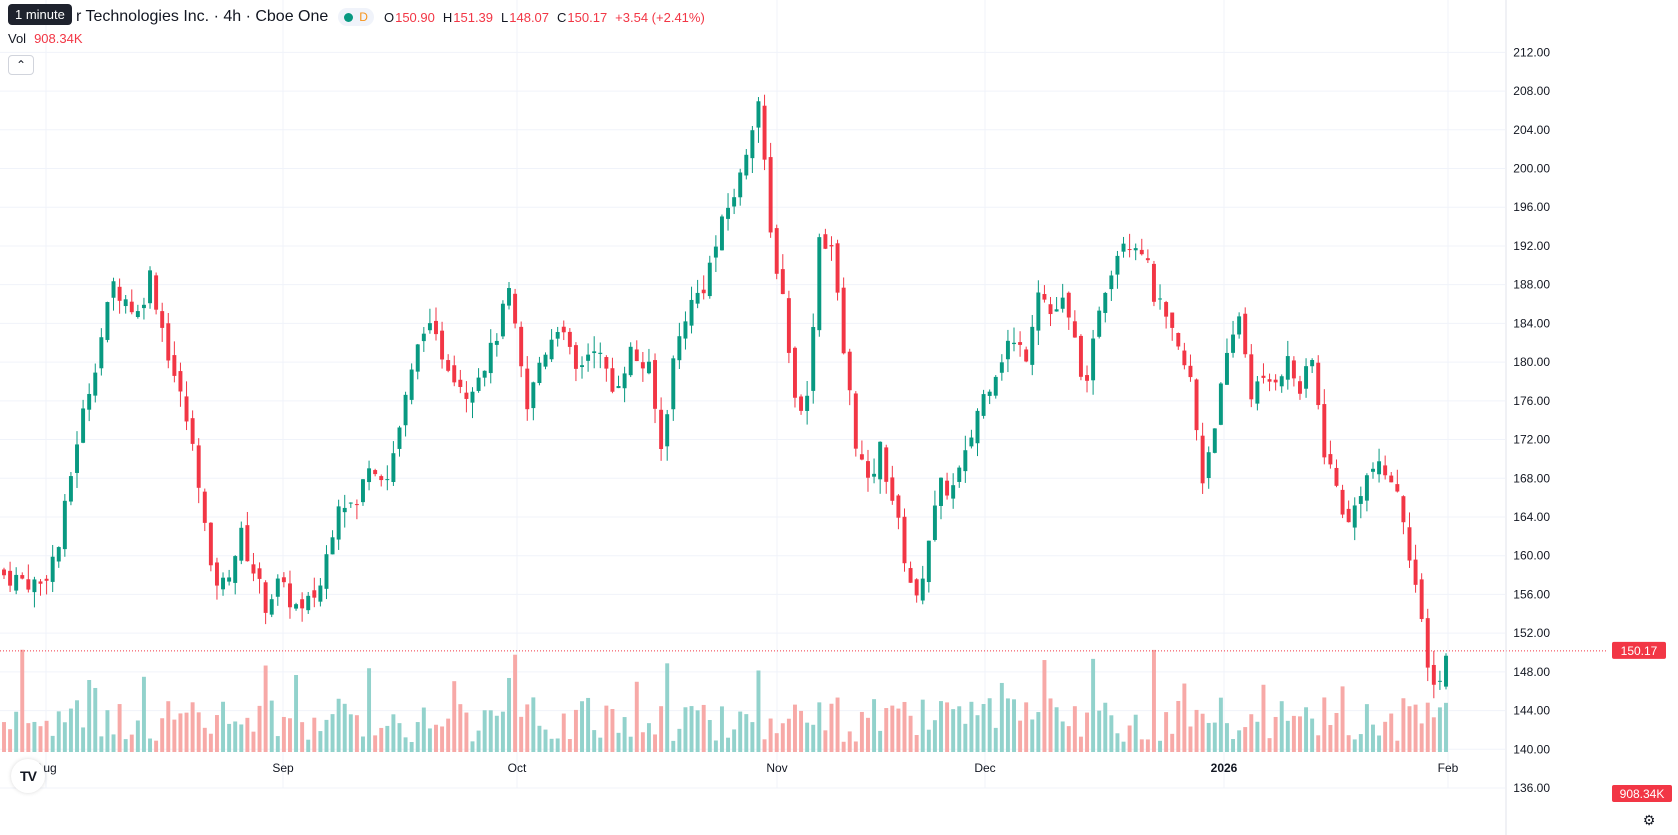 The height and width of the screenshot is (835, 1678). I want to click on collapse-legend-button: ⌃, so click(21, 65).